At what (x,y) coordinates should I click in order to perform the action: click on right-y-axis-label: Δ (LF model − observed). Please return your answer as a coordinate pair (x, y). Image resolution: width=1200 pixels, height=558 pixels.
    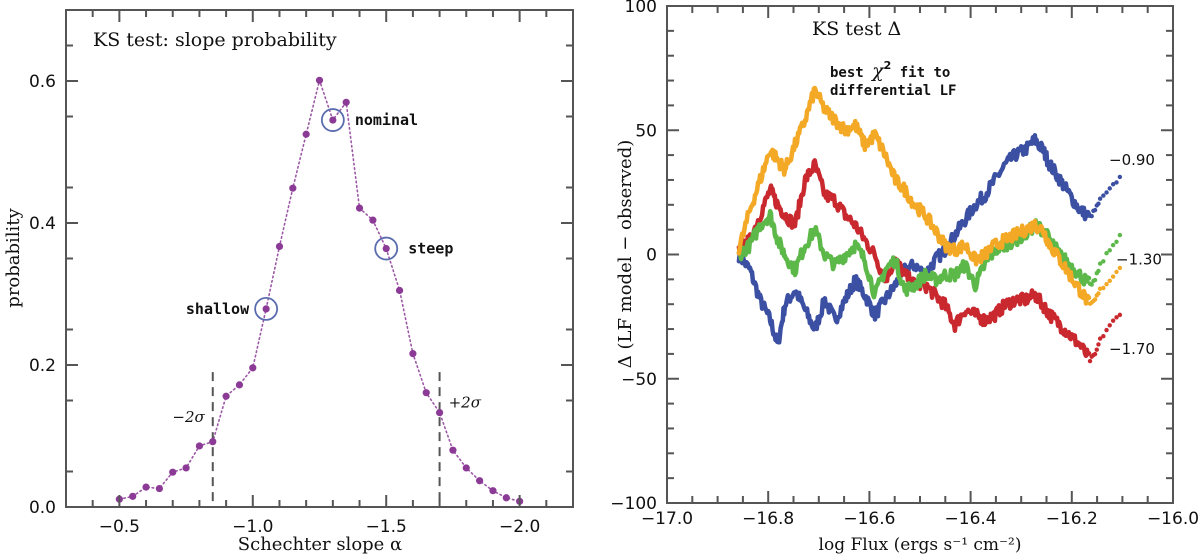
    Looking at the image, I should click on (625, 254).